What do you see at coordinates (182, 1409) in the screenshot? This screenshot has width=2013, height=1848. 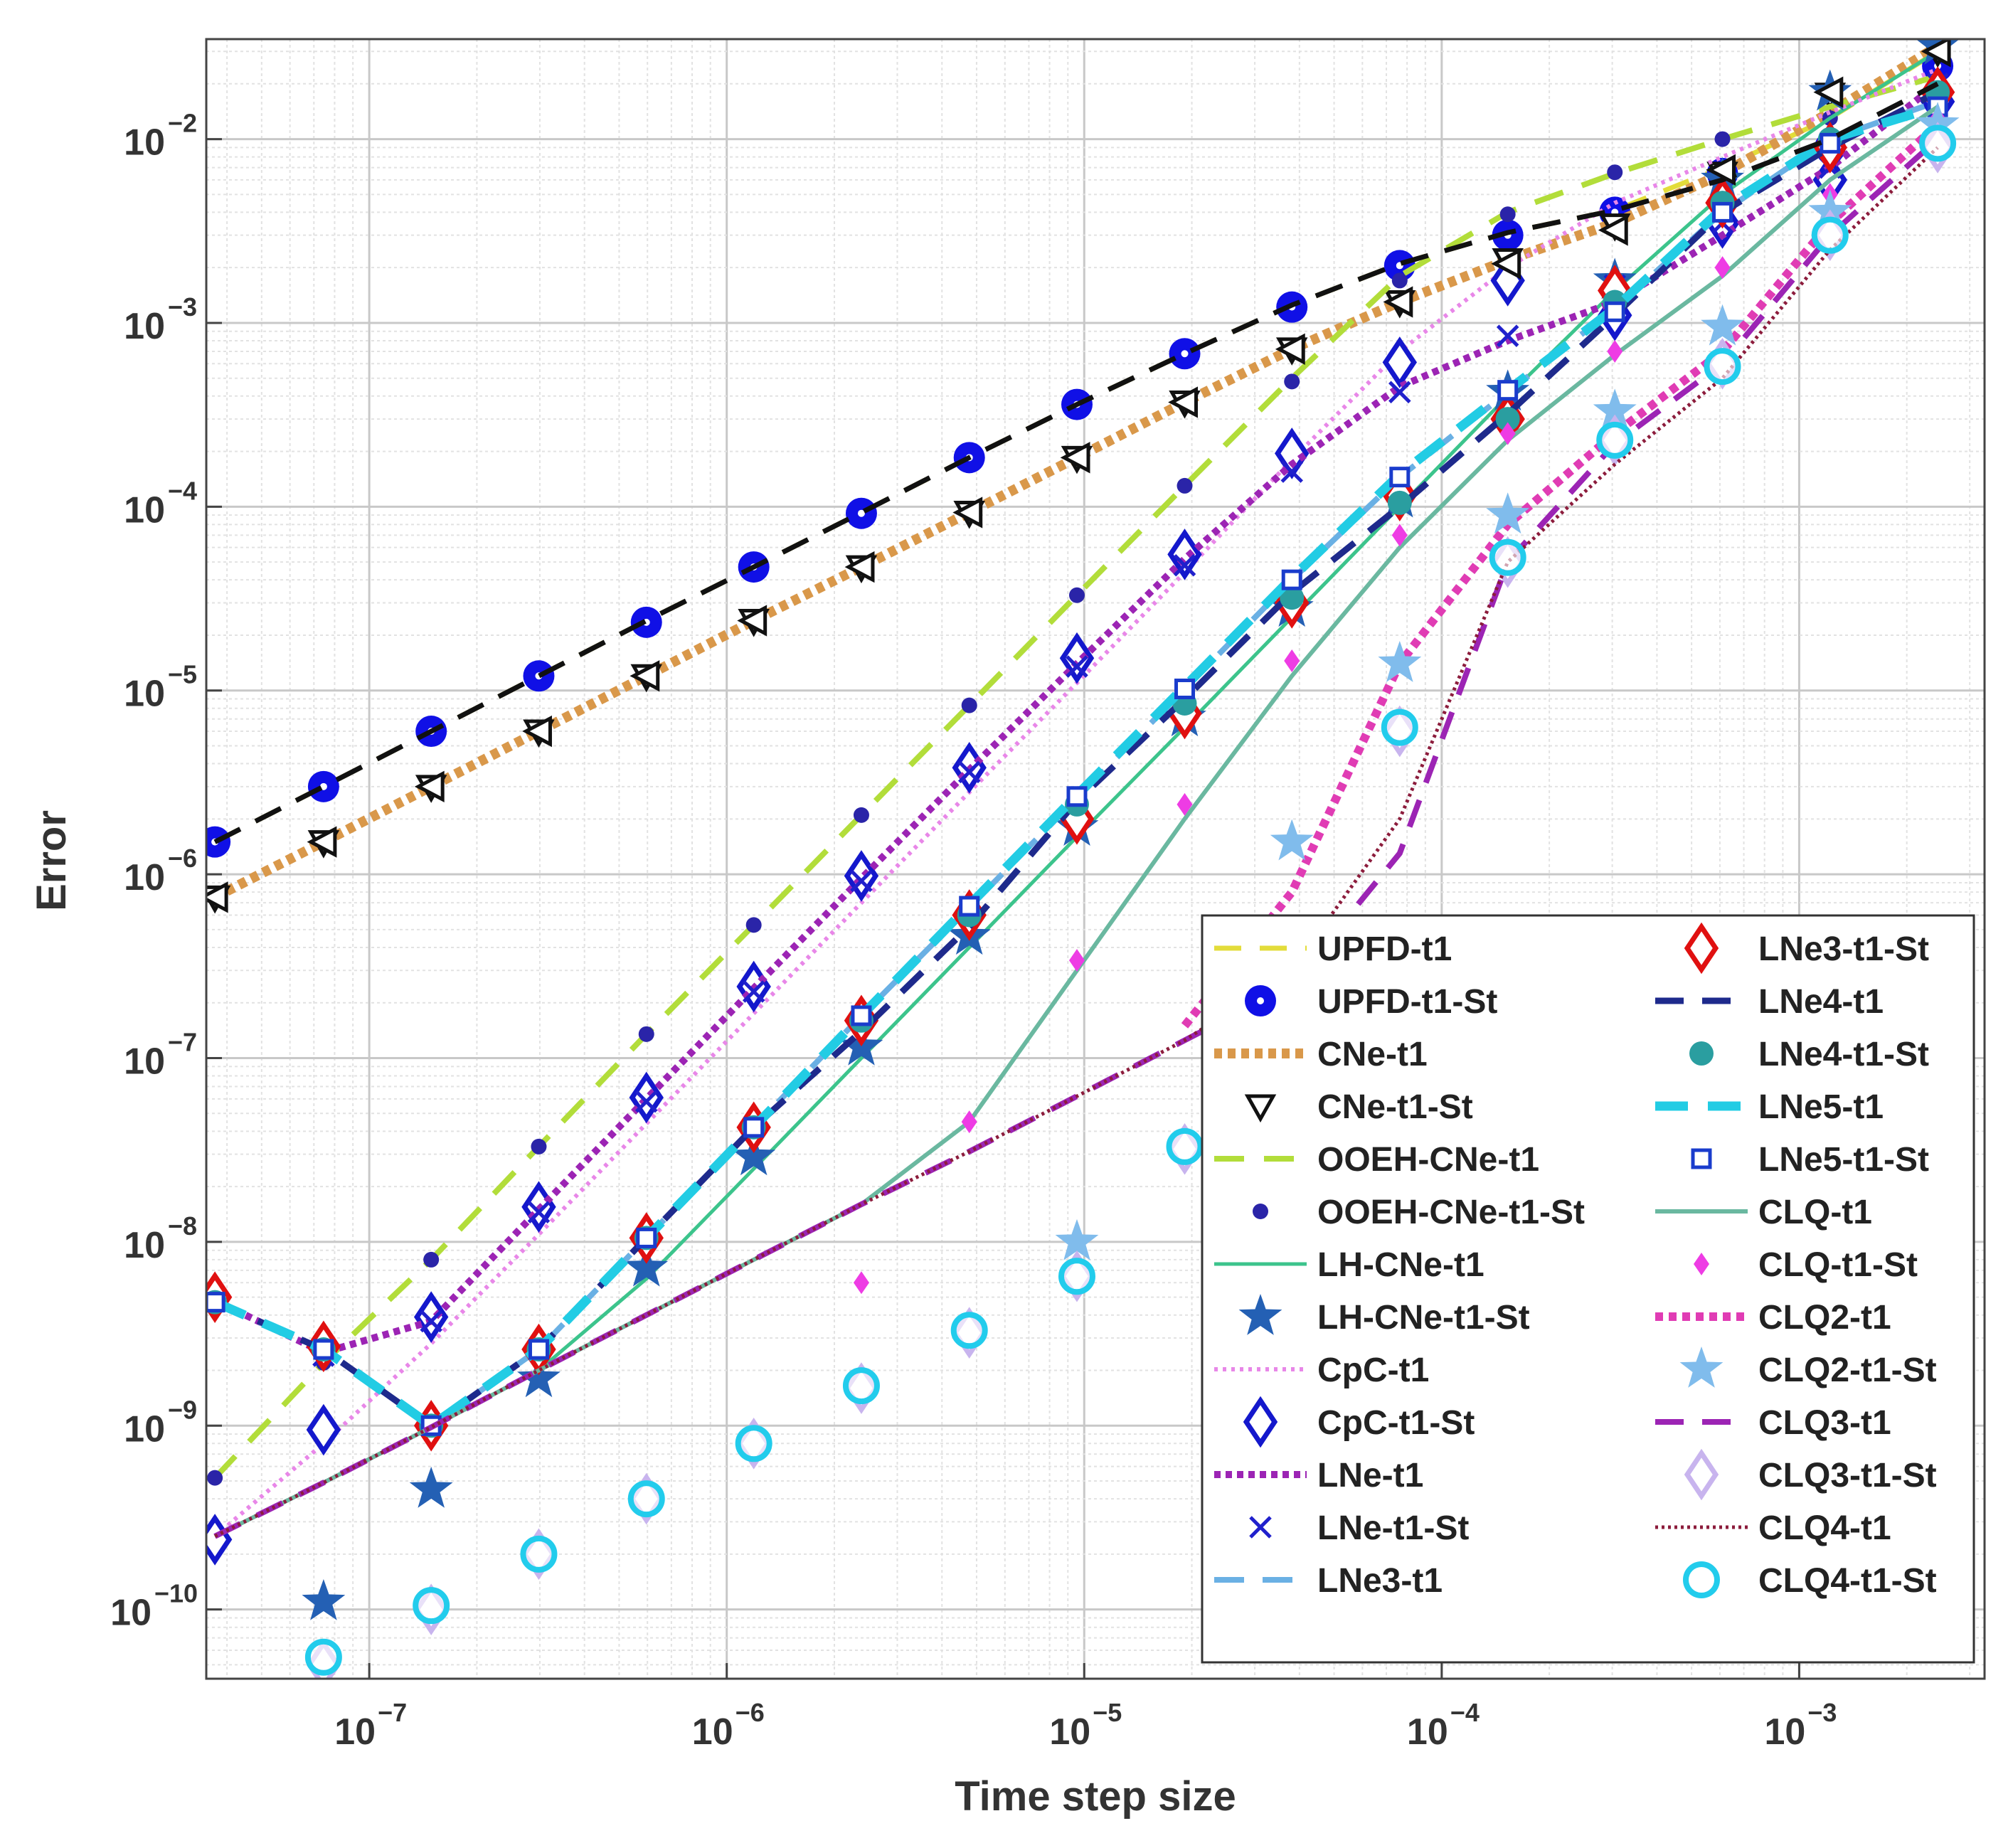 I see `y-tick-exponent: −9` at bounding box center [182, 1409].